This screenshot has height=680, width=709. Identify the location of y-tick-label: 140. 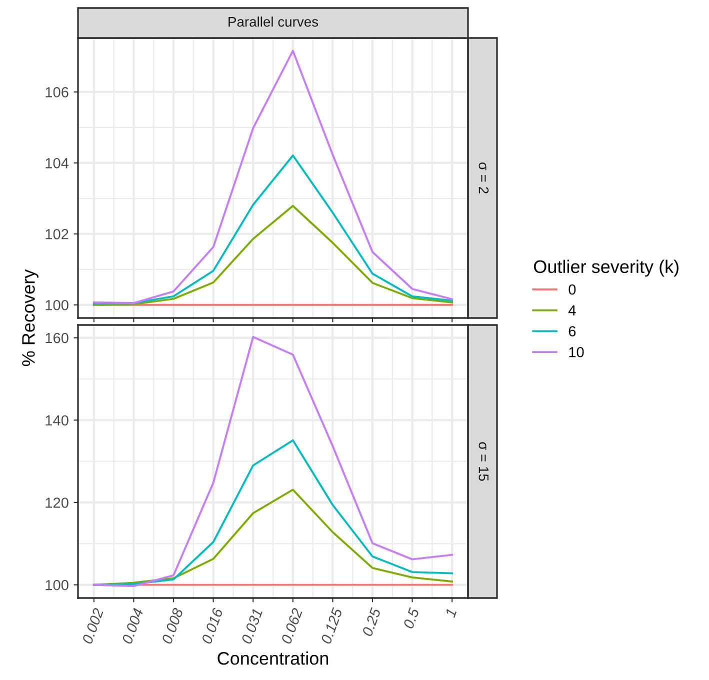
(57, 420).